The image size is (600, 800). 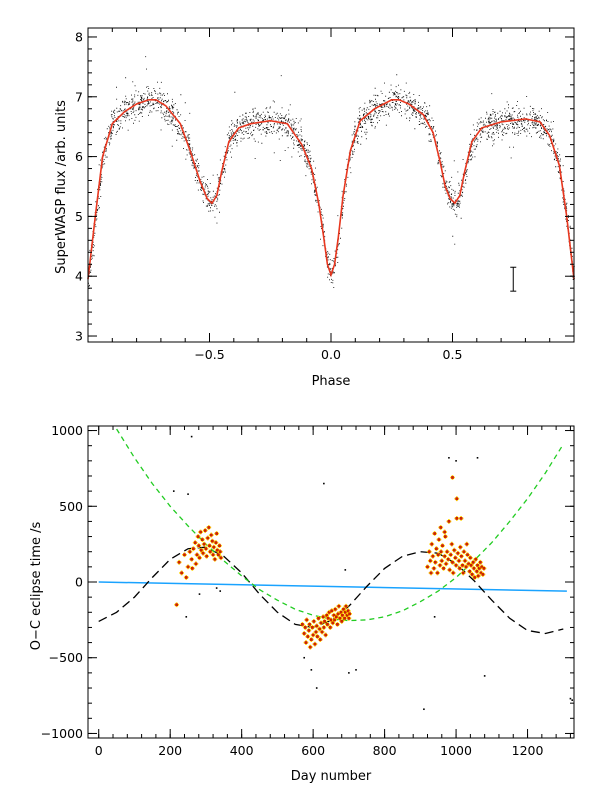 I want to click on sinusoid-fit-line, so click(x=331, y=590).